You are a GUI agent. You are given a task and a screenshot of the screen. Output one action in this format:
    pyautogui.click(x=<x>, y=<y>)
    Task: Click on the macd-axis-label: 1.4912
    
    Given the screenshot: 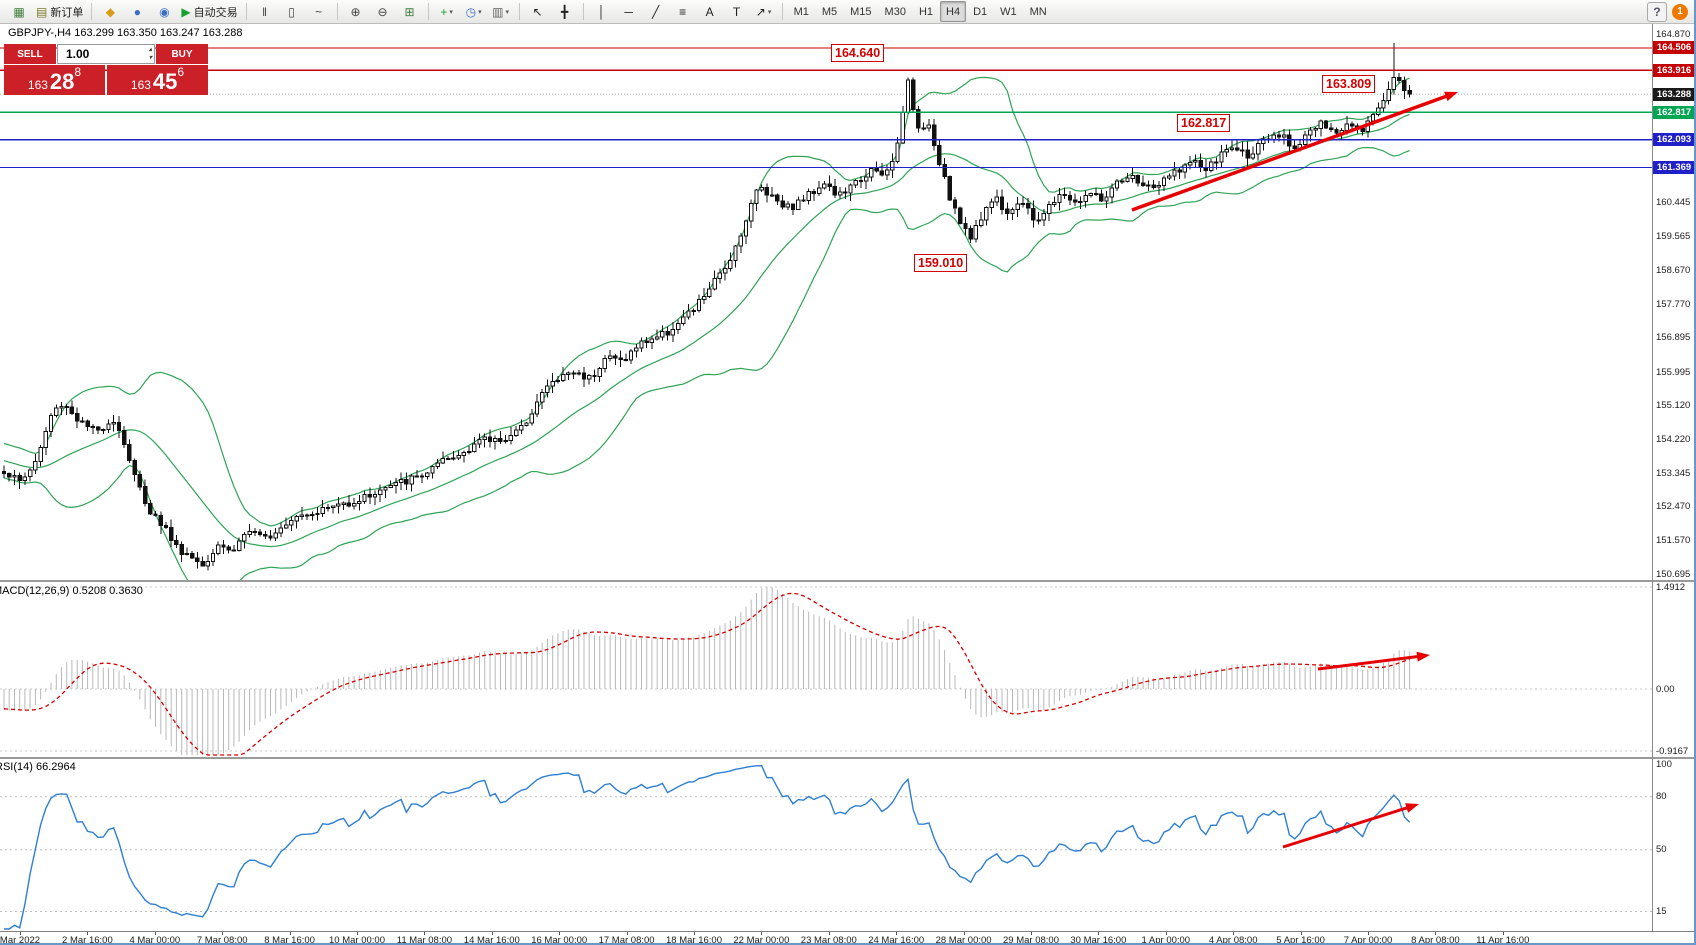 What is the action you would take?
    pyautogui.click(x=1671, y=587)
    